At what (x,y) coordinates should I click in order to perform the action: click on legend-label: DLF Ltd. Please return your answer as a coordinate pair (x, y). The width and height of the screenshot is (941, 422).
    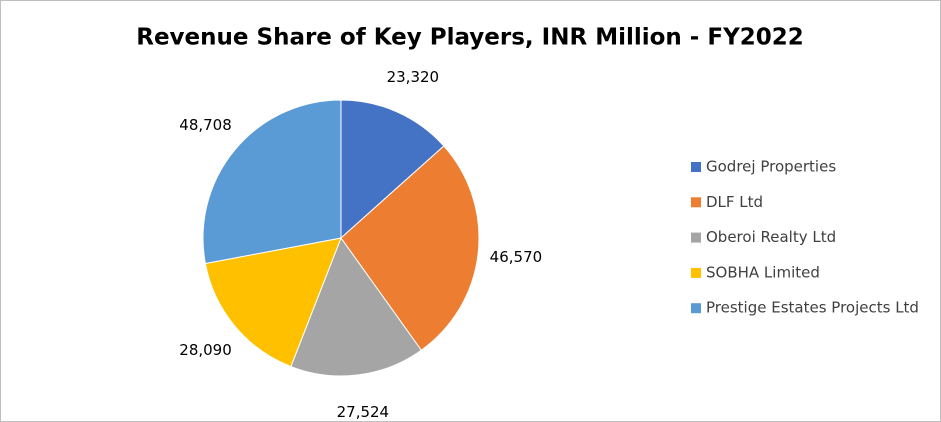
    Looking at the image, I should click on (734, 202).